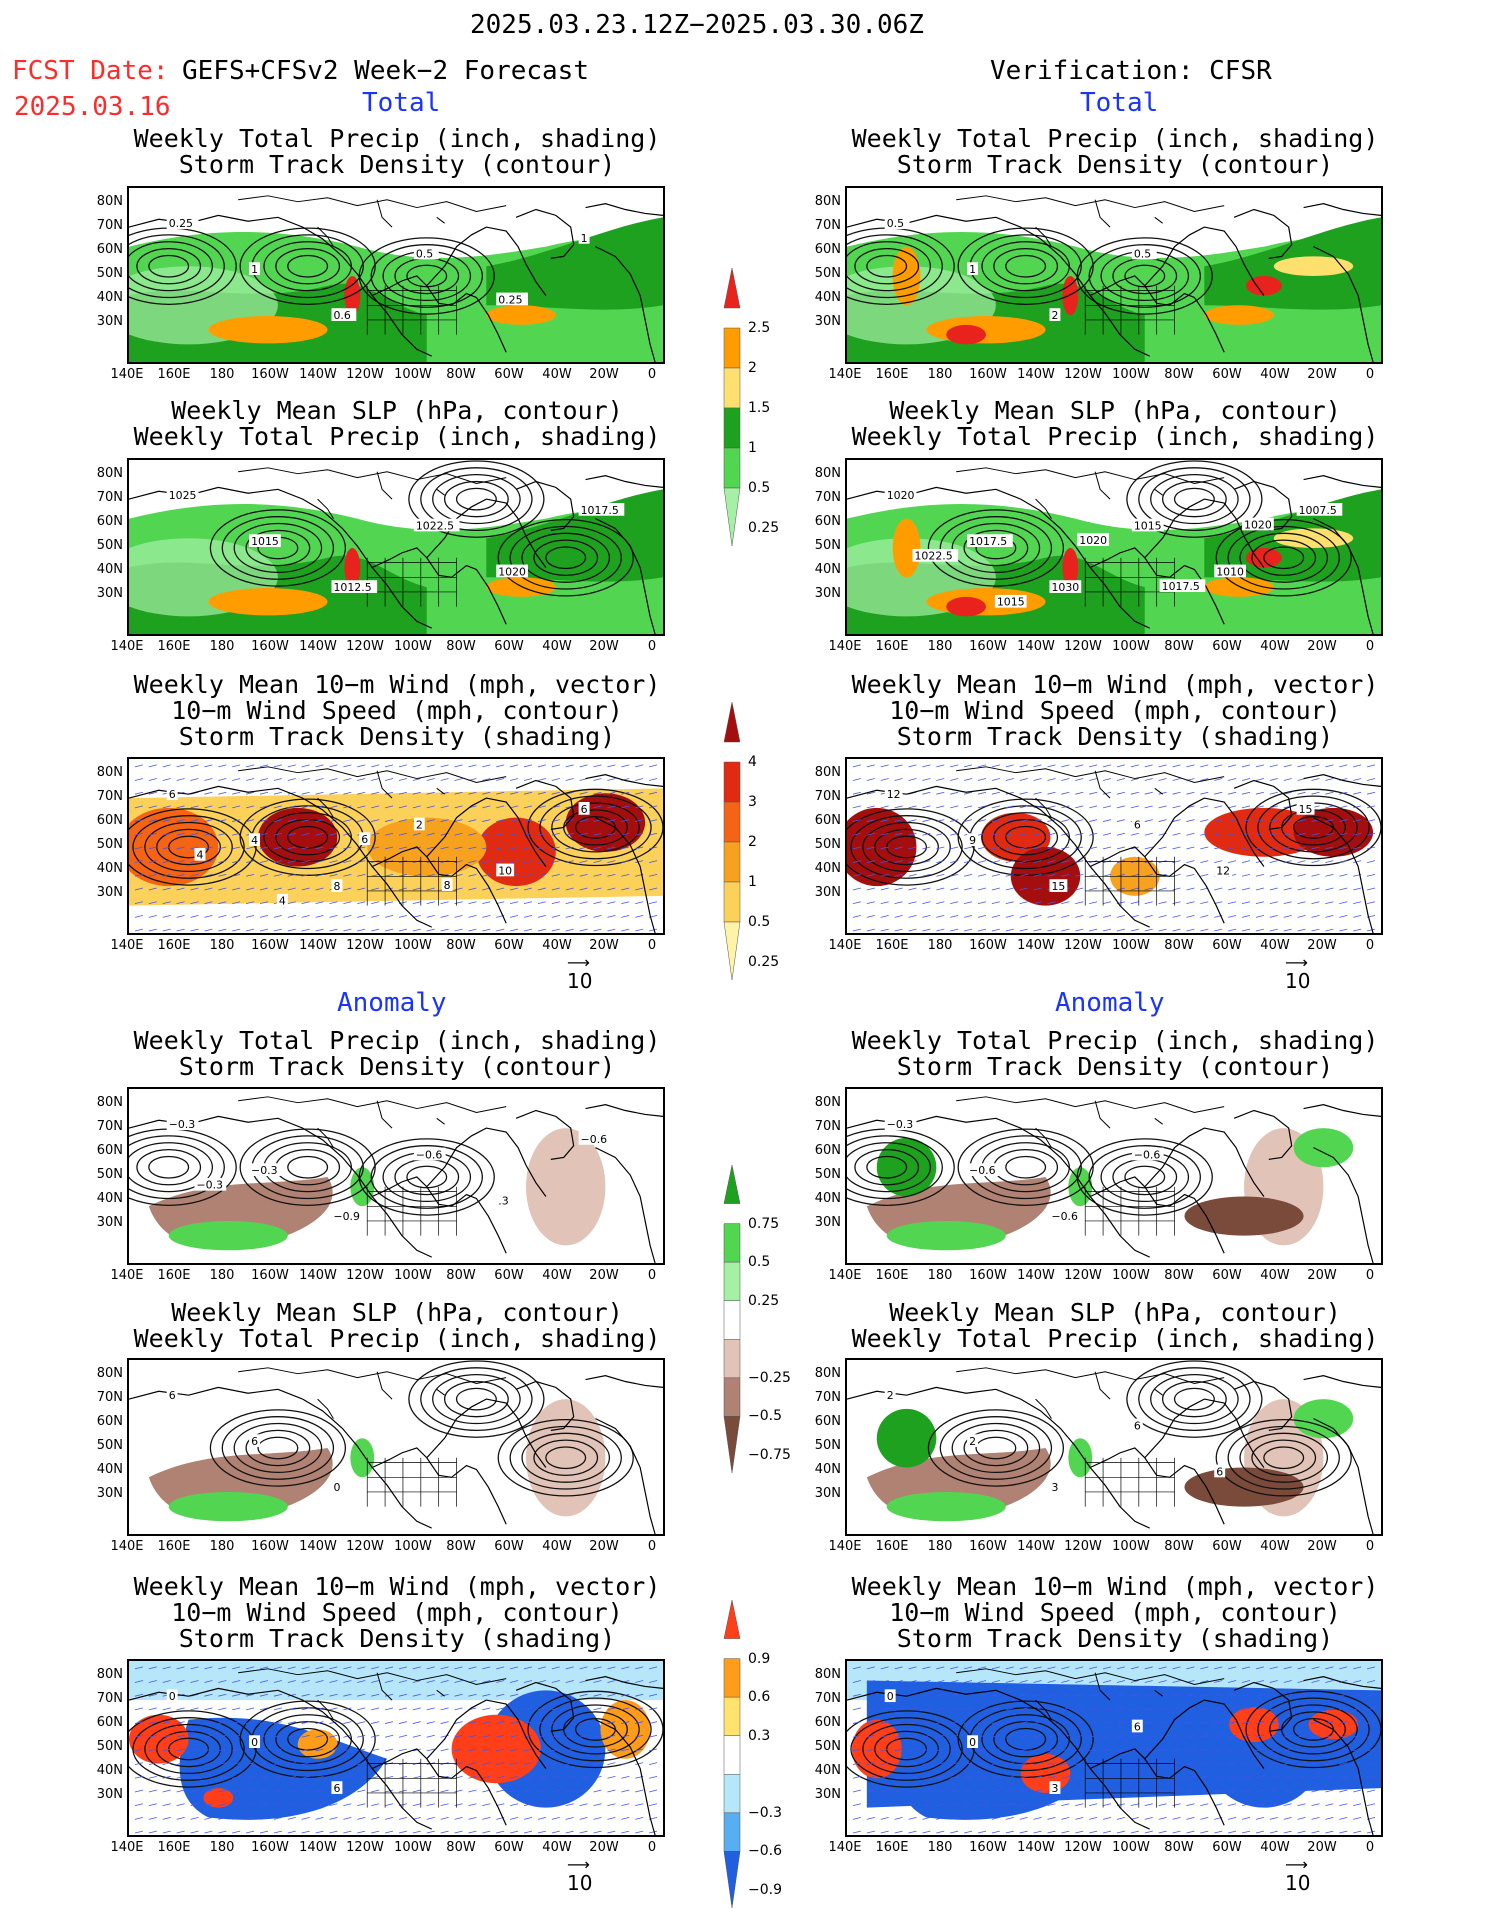  What do you see at coordinates (109, 545) in the screenshot?
I see `lat-label: 50N` at bounding box center [109, 545].